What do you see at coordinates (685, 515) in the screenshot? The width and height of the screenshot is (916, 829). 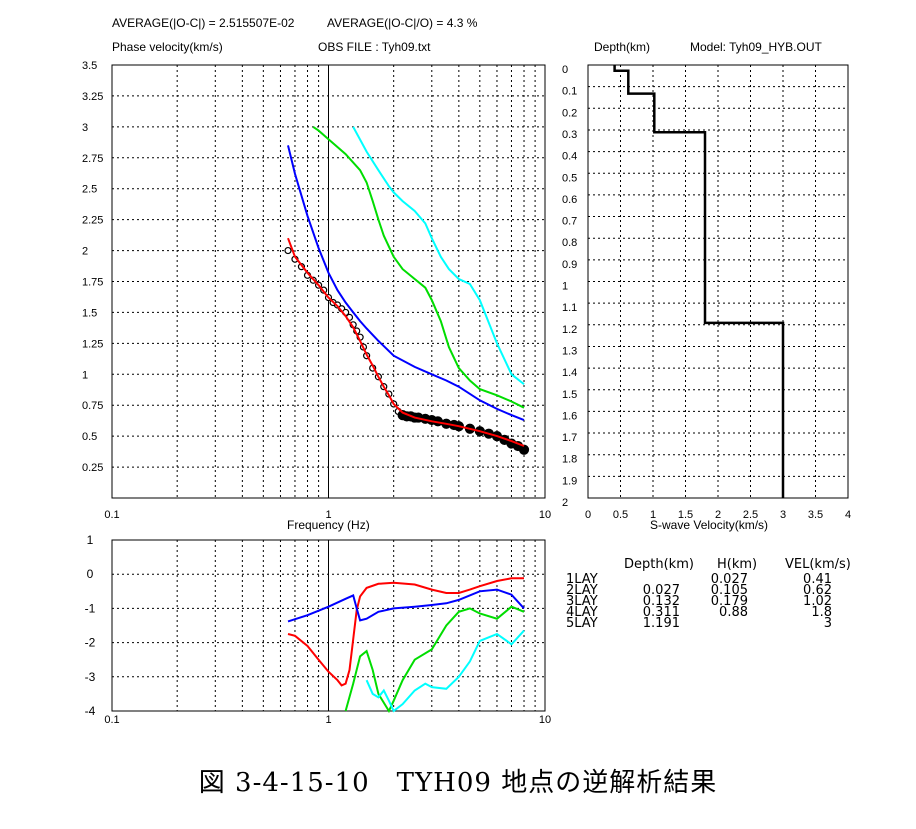 I see `x-tick-label: 1.5` at bounding box center [685, 515].